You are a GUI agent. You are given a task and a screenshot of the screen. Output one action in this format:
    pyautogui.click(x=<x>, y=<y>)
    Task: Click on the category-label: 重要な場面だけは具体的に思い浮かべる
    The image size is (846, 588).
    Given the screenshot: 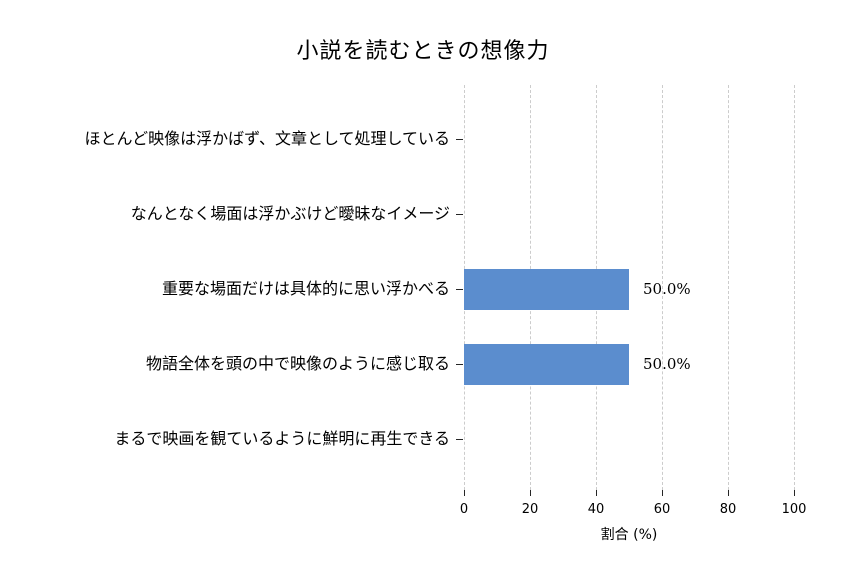 What is the action you would take?
    pyautogui.click(x=305, y=288)
    